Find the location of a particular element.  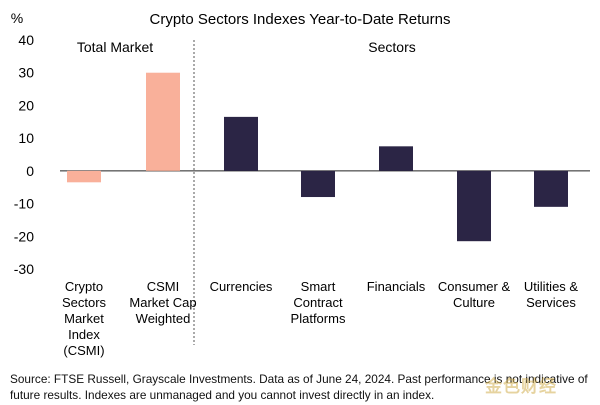

y-tick-label: -30 is located at coordinates (24, 269).